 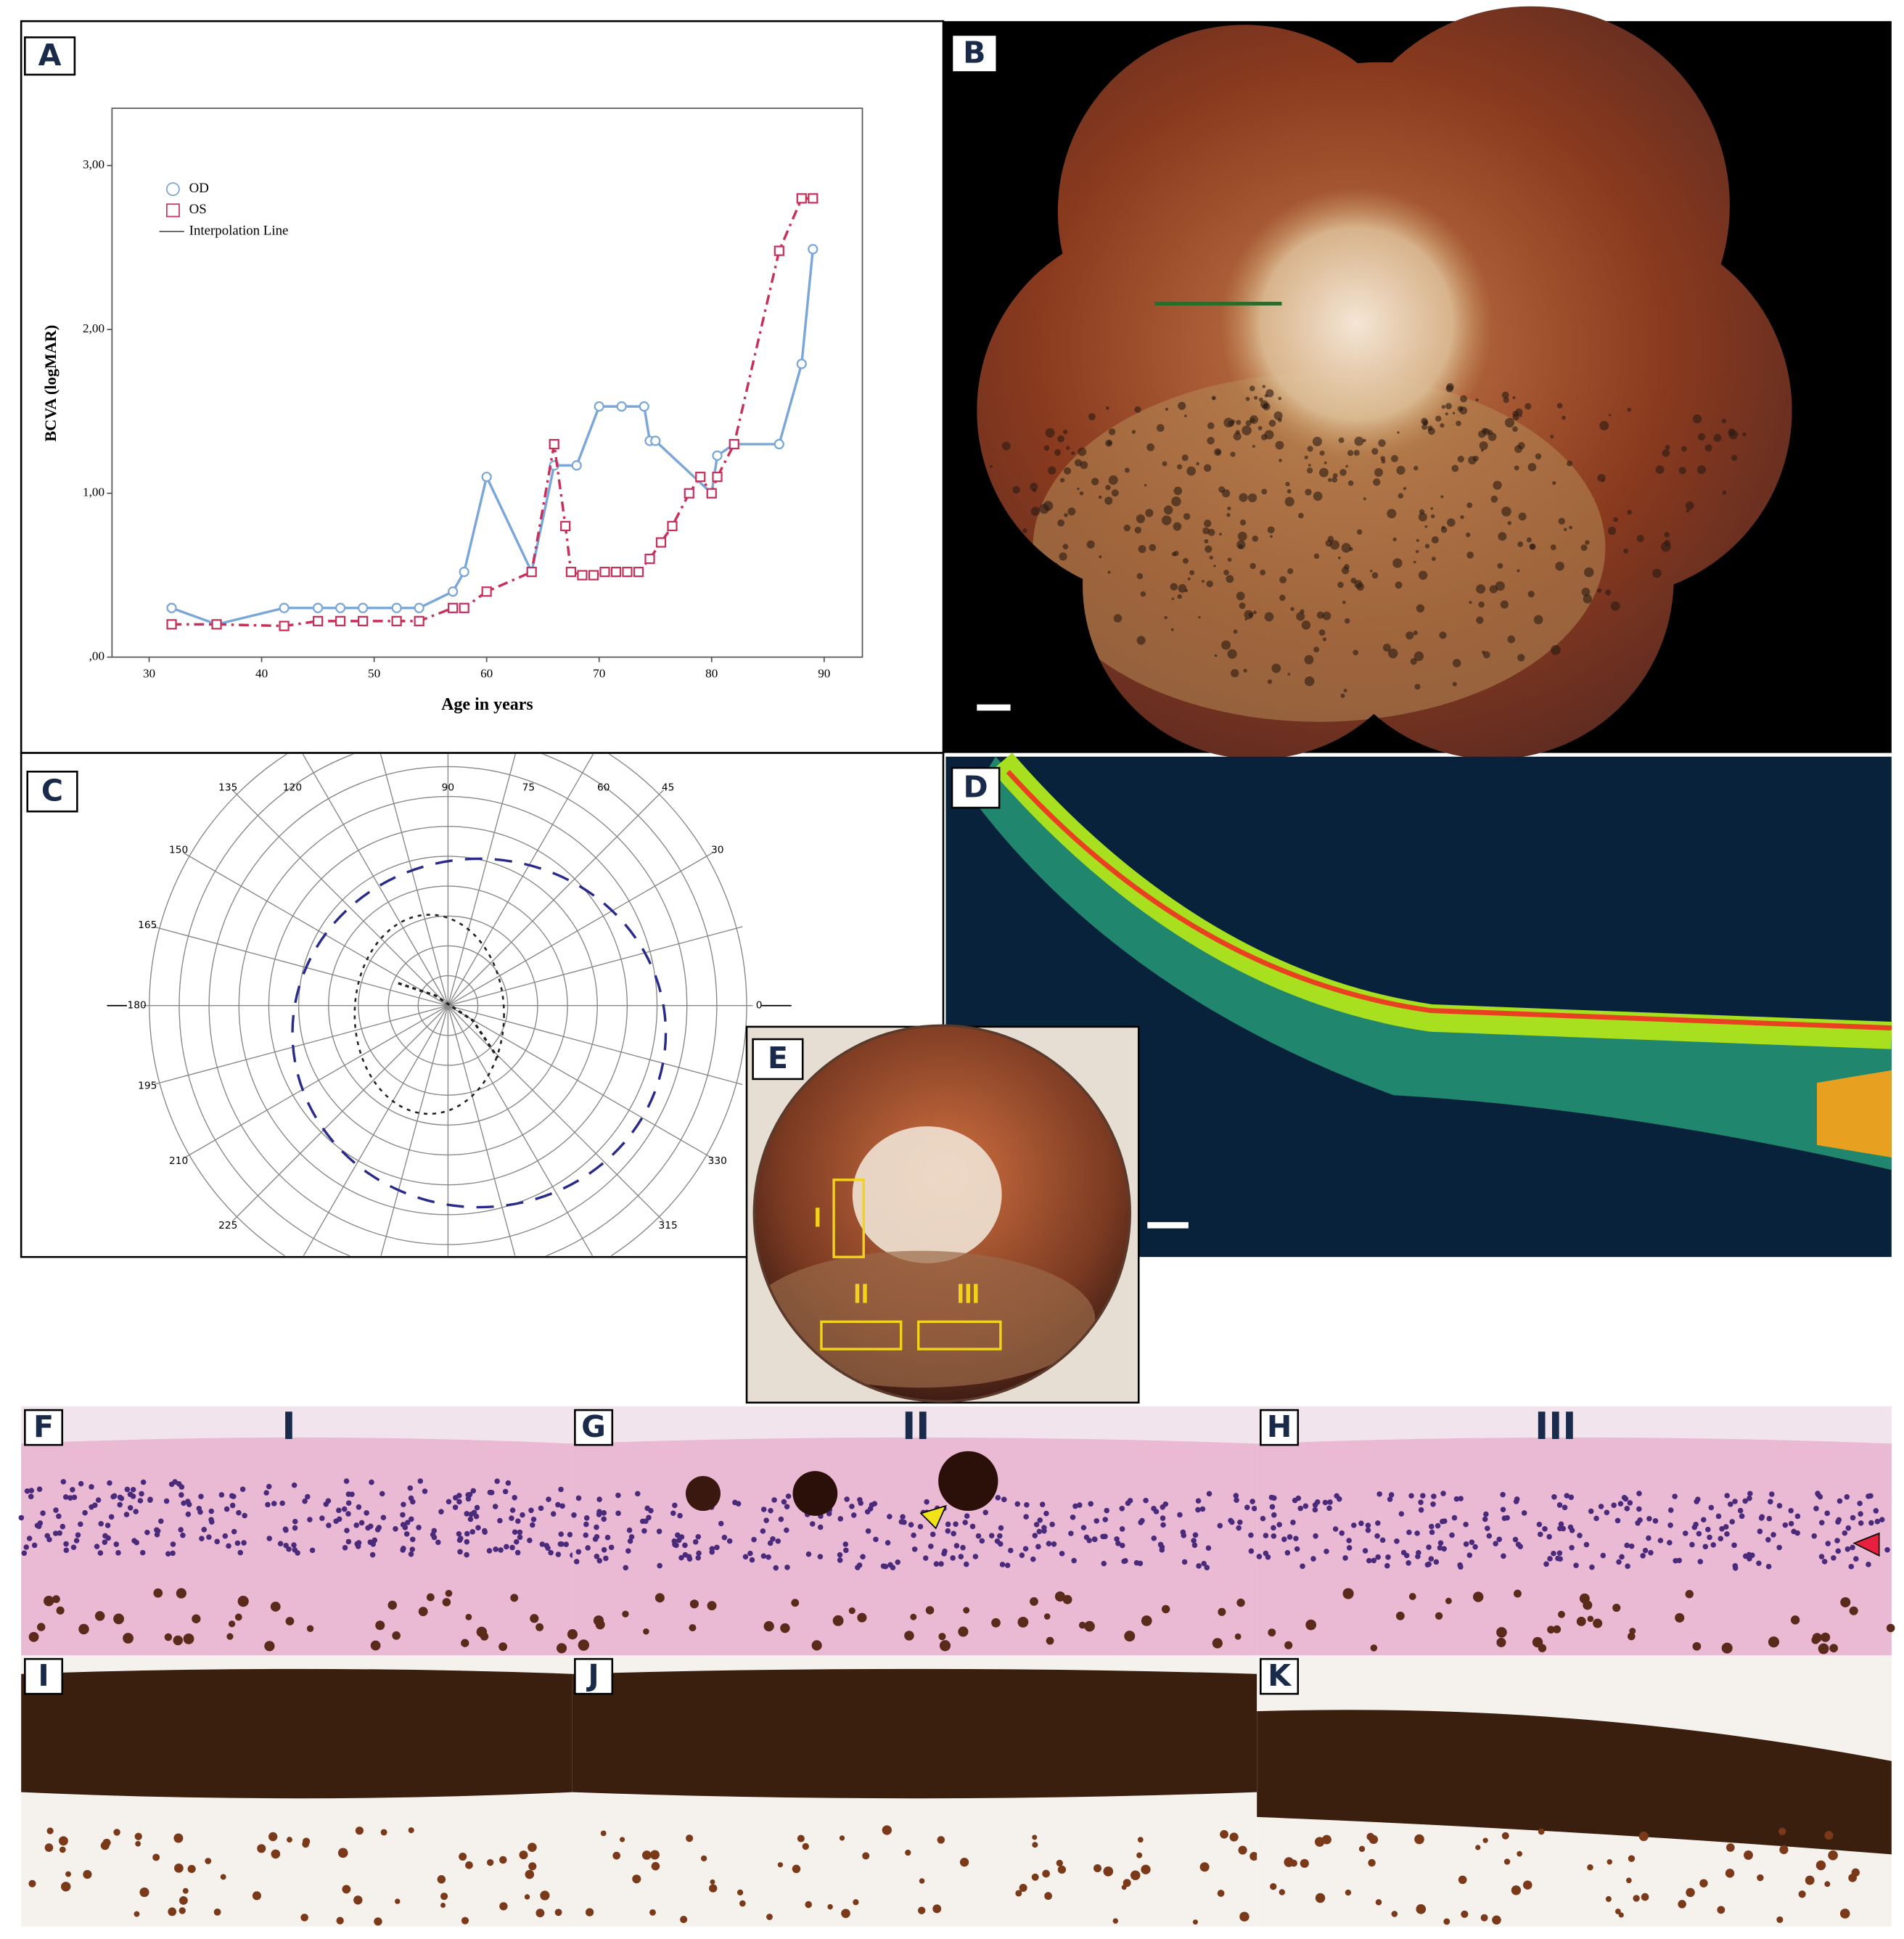 I want to click on panel-label: D, so click(x=975, y=787).